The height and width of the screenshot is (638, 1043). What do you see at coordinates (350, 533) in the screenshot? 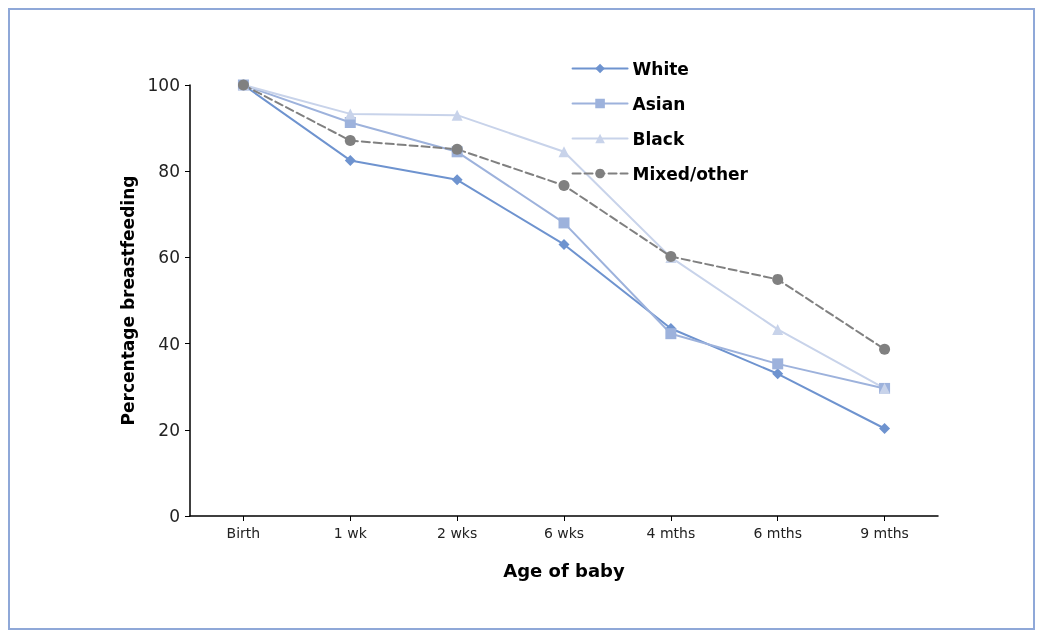
I see `x-tick-label: 1 wk` at bounding box center [350, 533].